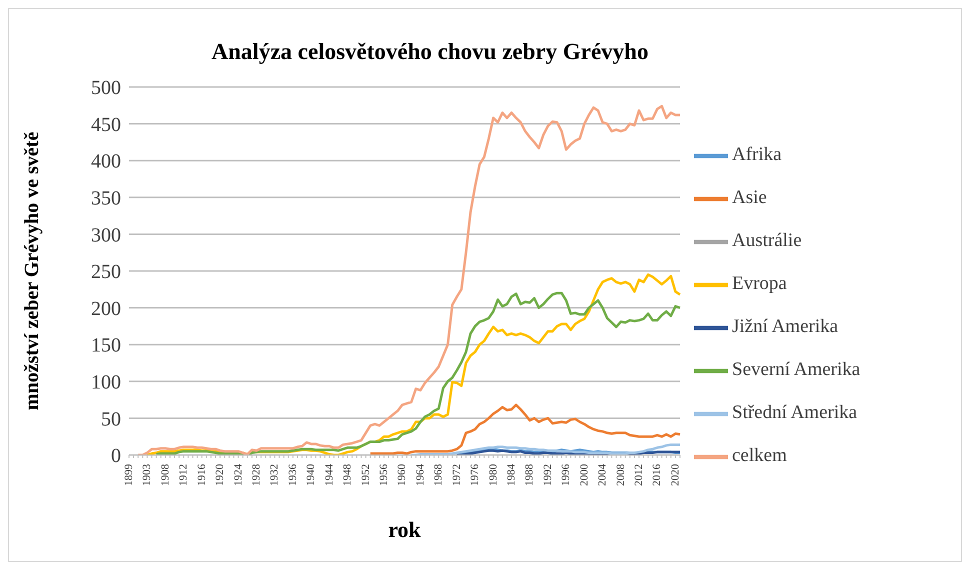 Image resolution: width=970 pixels, height=572 pixels. What do you see at coordinates (749, 197) in the screenshot?
I see `legend-label: Asie` at bounding box center [749, 197].